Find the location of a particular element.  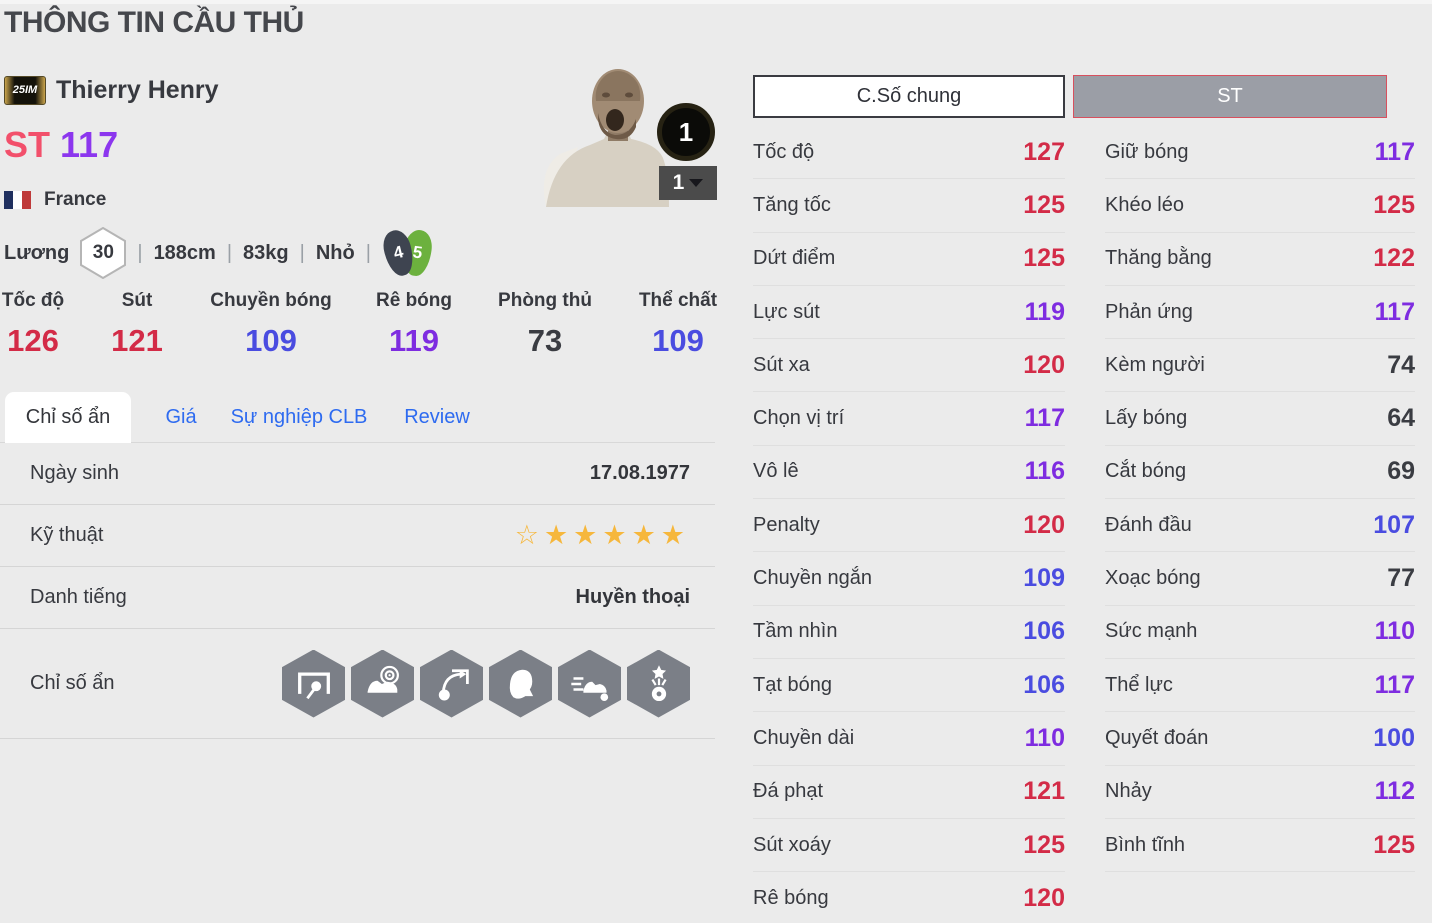

stat-row: Khéo léo 125 is located at coordinates (1260, 206).